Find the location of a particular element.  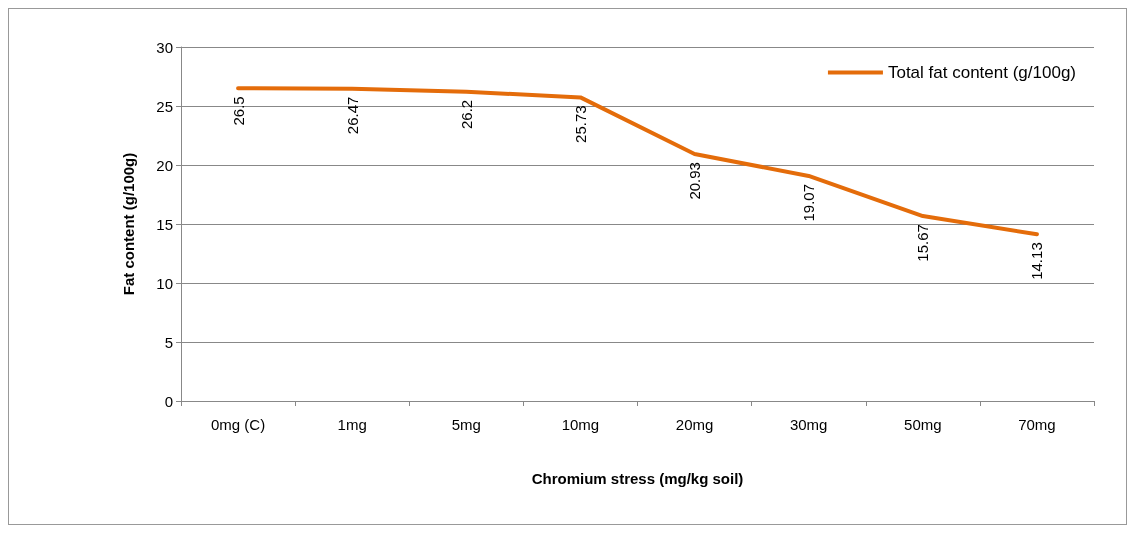

data-label: 26.5 is located at coordinates (238, 111).